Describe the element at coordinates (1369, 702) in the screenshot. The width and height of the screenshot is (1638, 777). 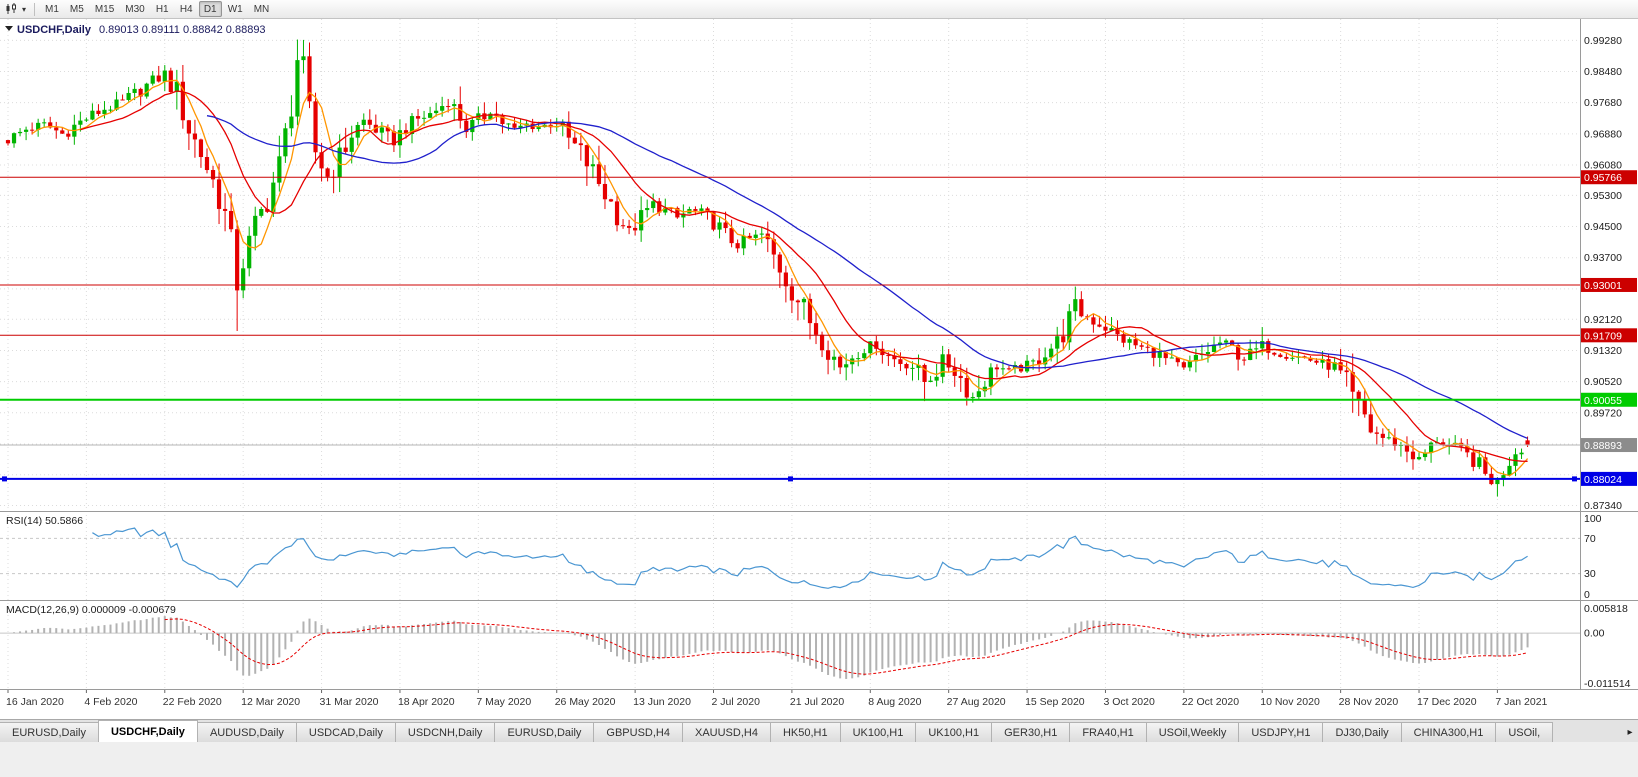
I see `svg-text: 28 Nov 2020` at that location.